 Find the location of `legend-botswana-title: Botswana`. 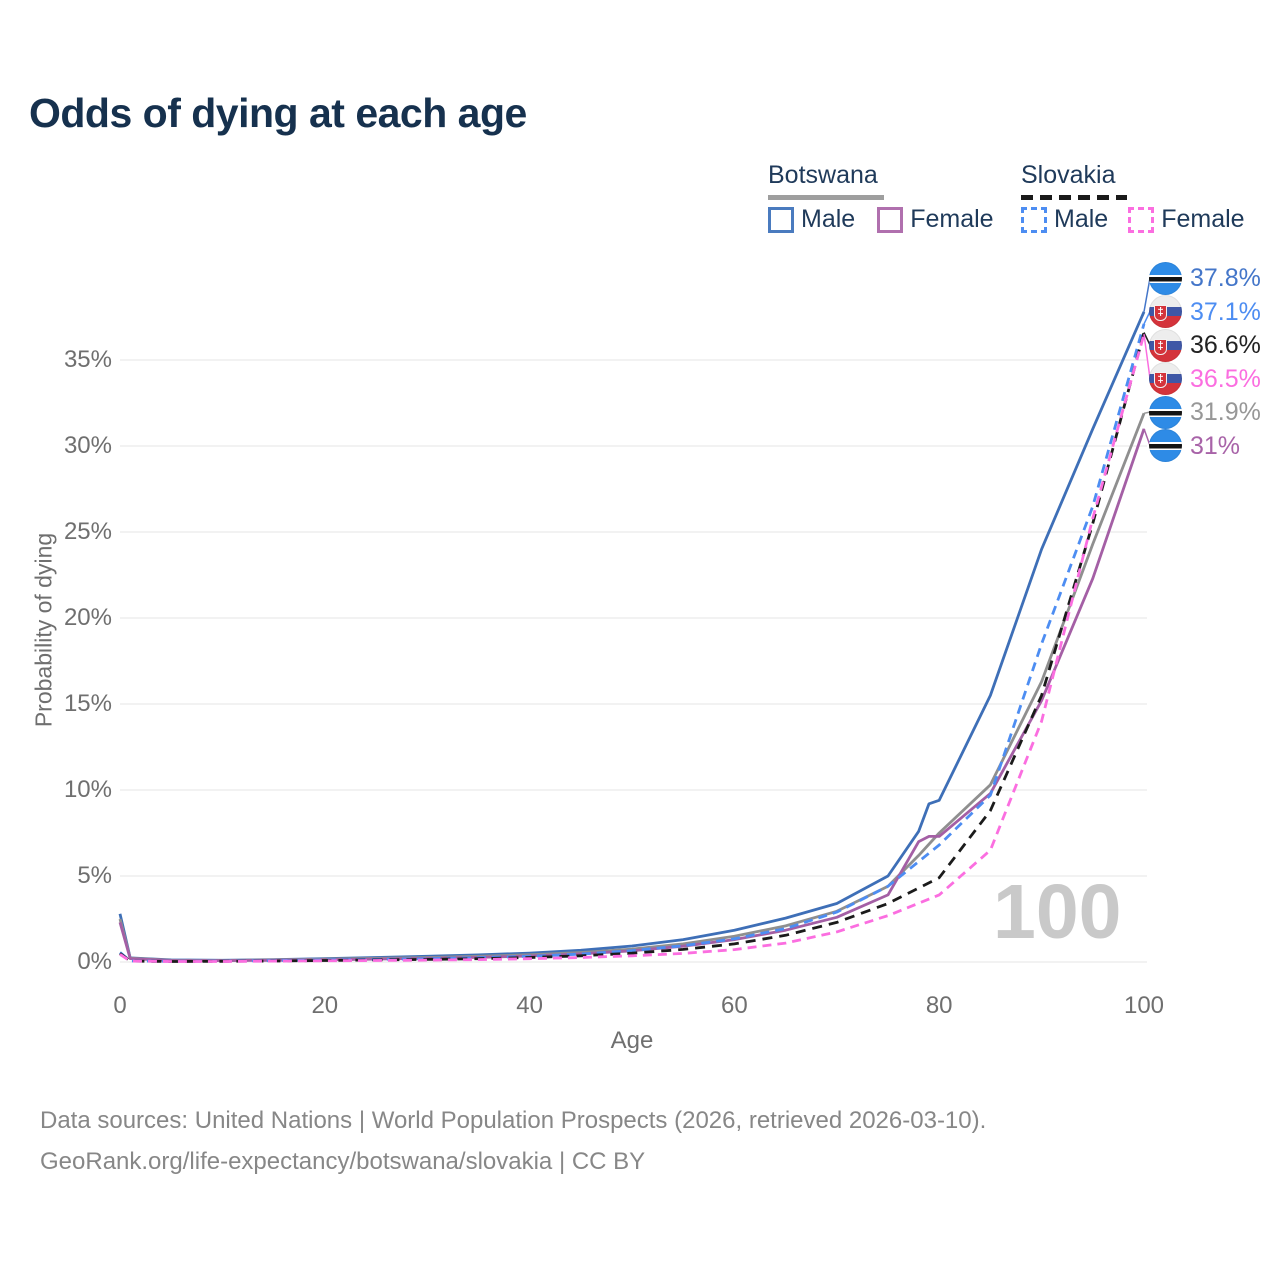

legend-botswana-title: Botswana is located at coordinates (823, 175).